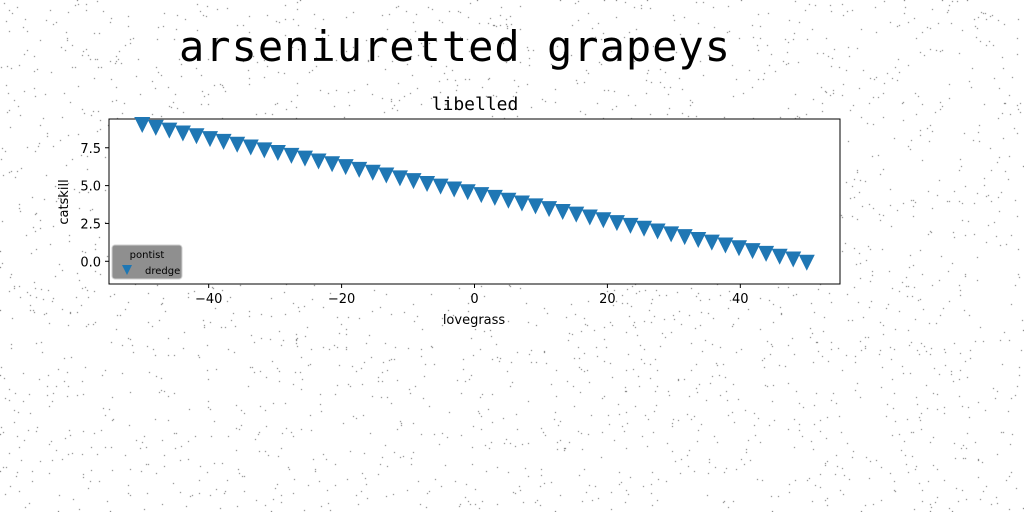 Image resolution: width=1024 pixels, height=512 pixels. What do you see at coordinates (127, 270) in the screenshot?
I see `legend-marker-icon` at bounding box center [127, 270].